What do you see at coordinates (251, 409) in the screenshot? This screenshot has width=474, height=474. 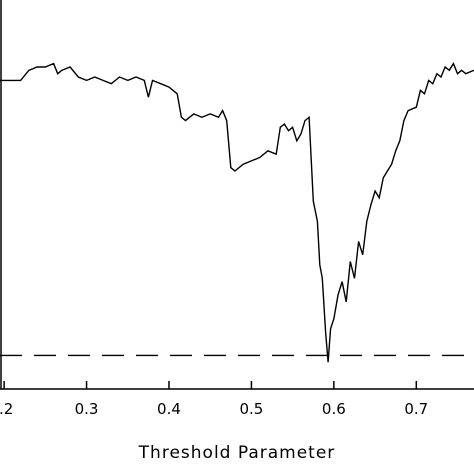 I see `x-tick-label: 0.5` at bounding box center [251, 409].